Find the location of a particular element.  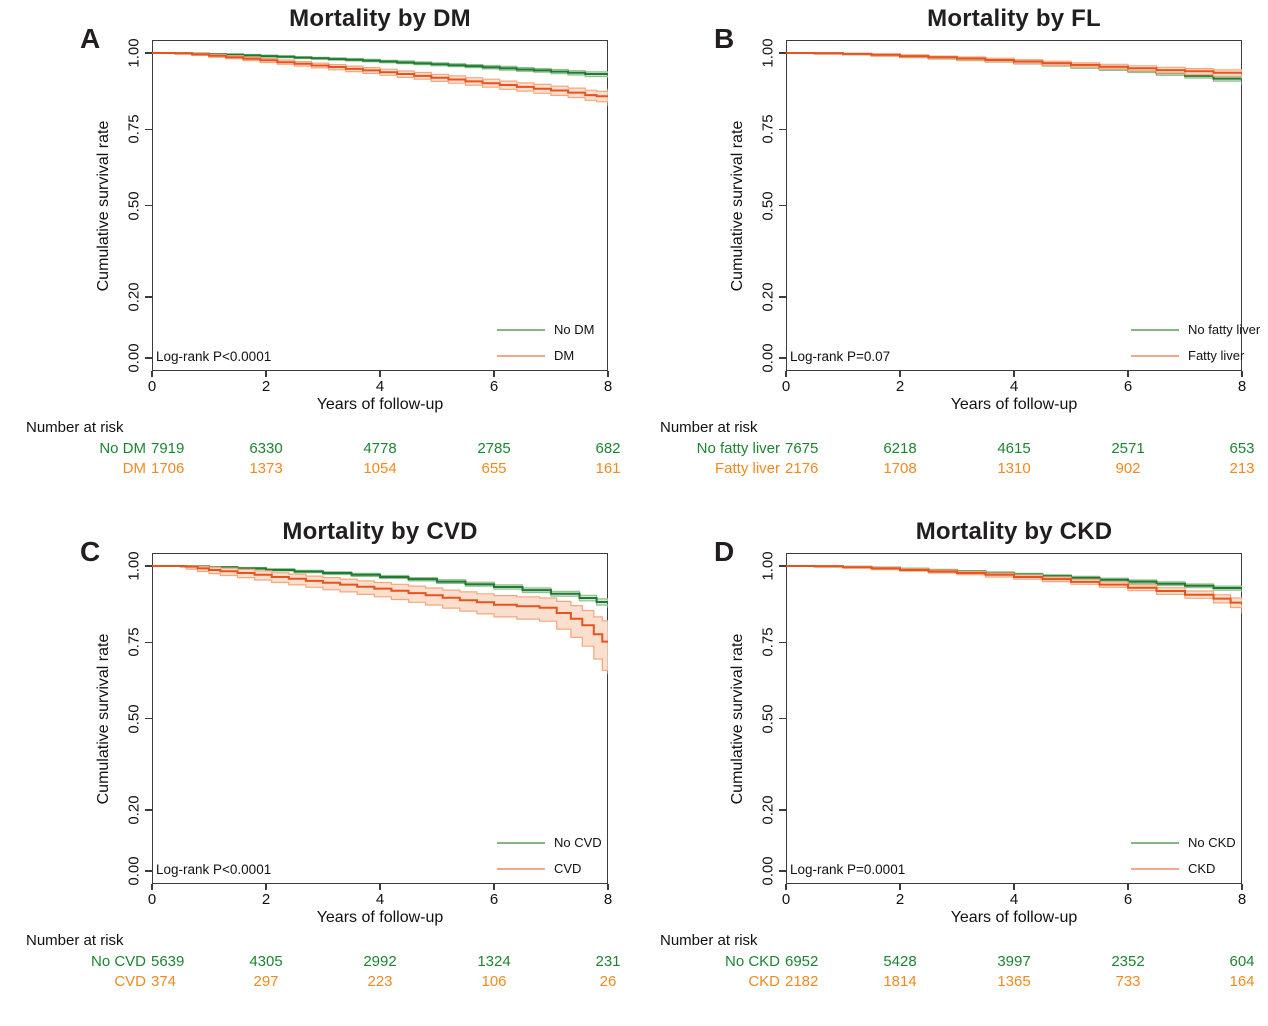

cvd-survival-line is located at coordinates (380, 604).